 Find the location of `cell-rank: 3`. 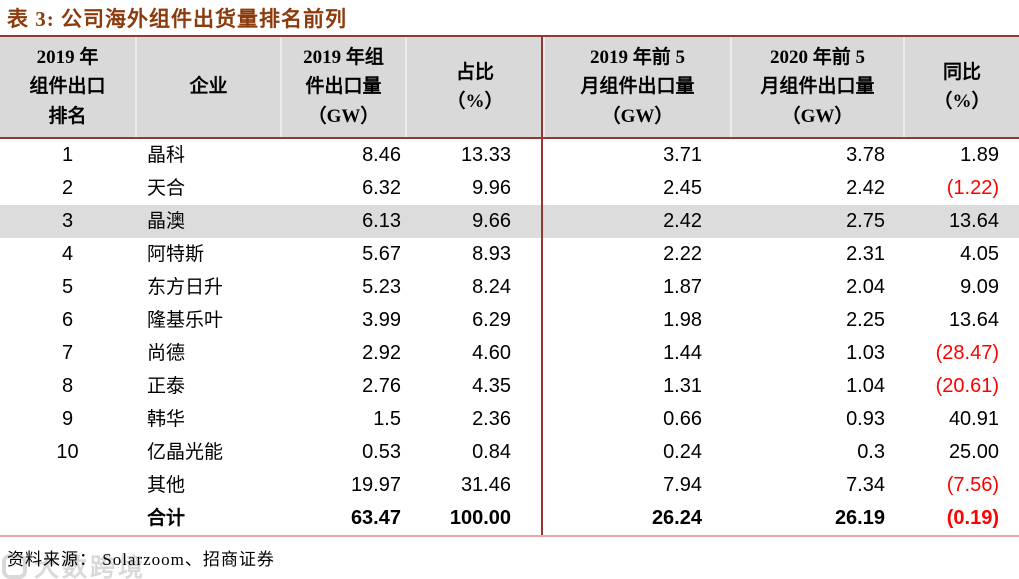

cell-rank: 3 is located at coordinates (67, 221).